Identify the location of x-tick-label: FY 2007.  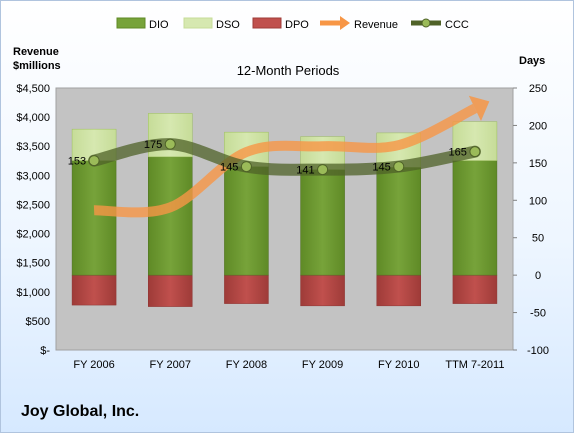
(170, 365).